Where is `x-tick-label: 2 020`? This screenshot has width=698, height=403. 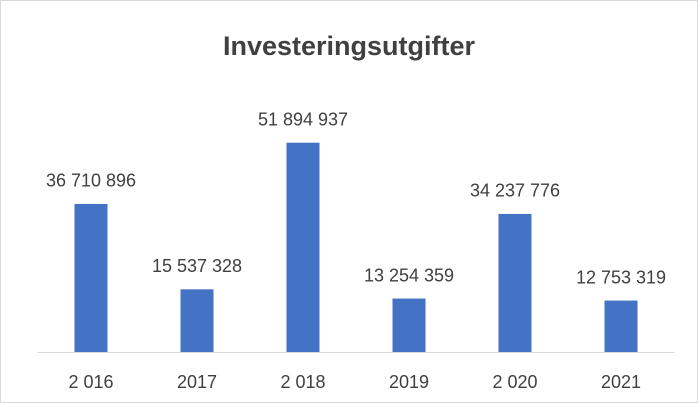 x-tick-label: 2 020 is located at coordinates (514, 382).